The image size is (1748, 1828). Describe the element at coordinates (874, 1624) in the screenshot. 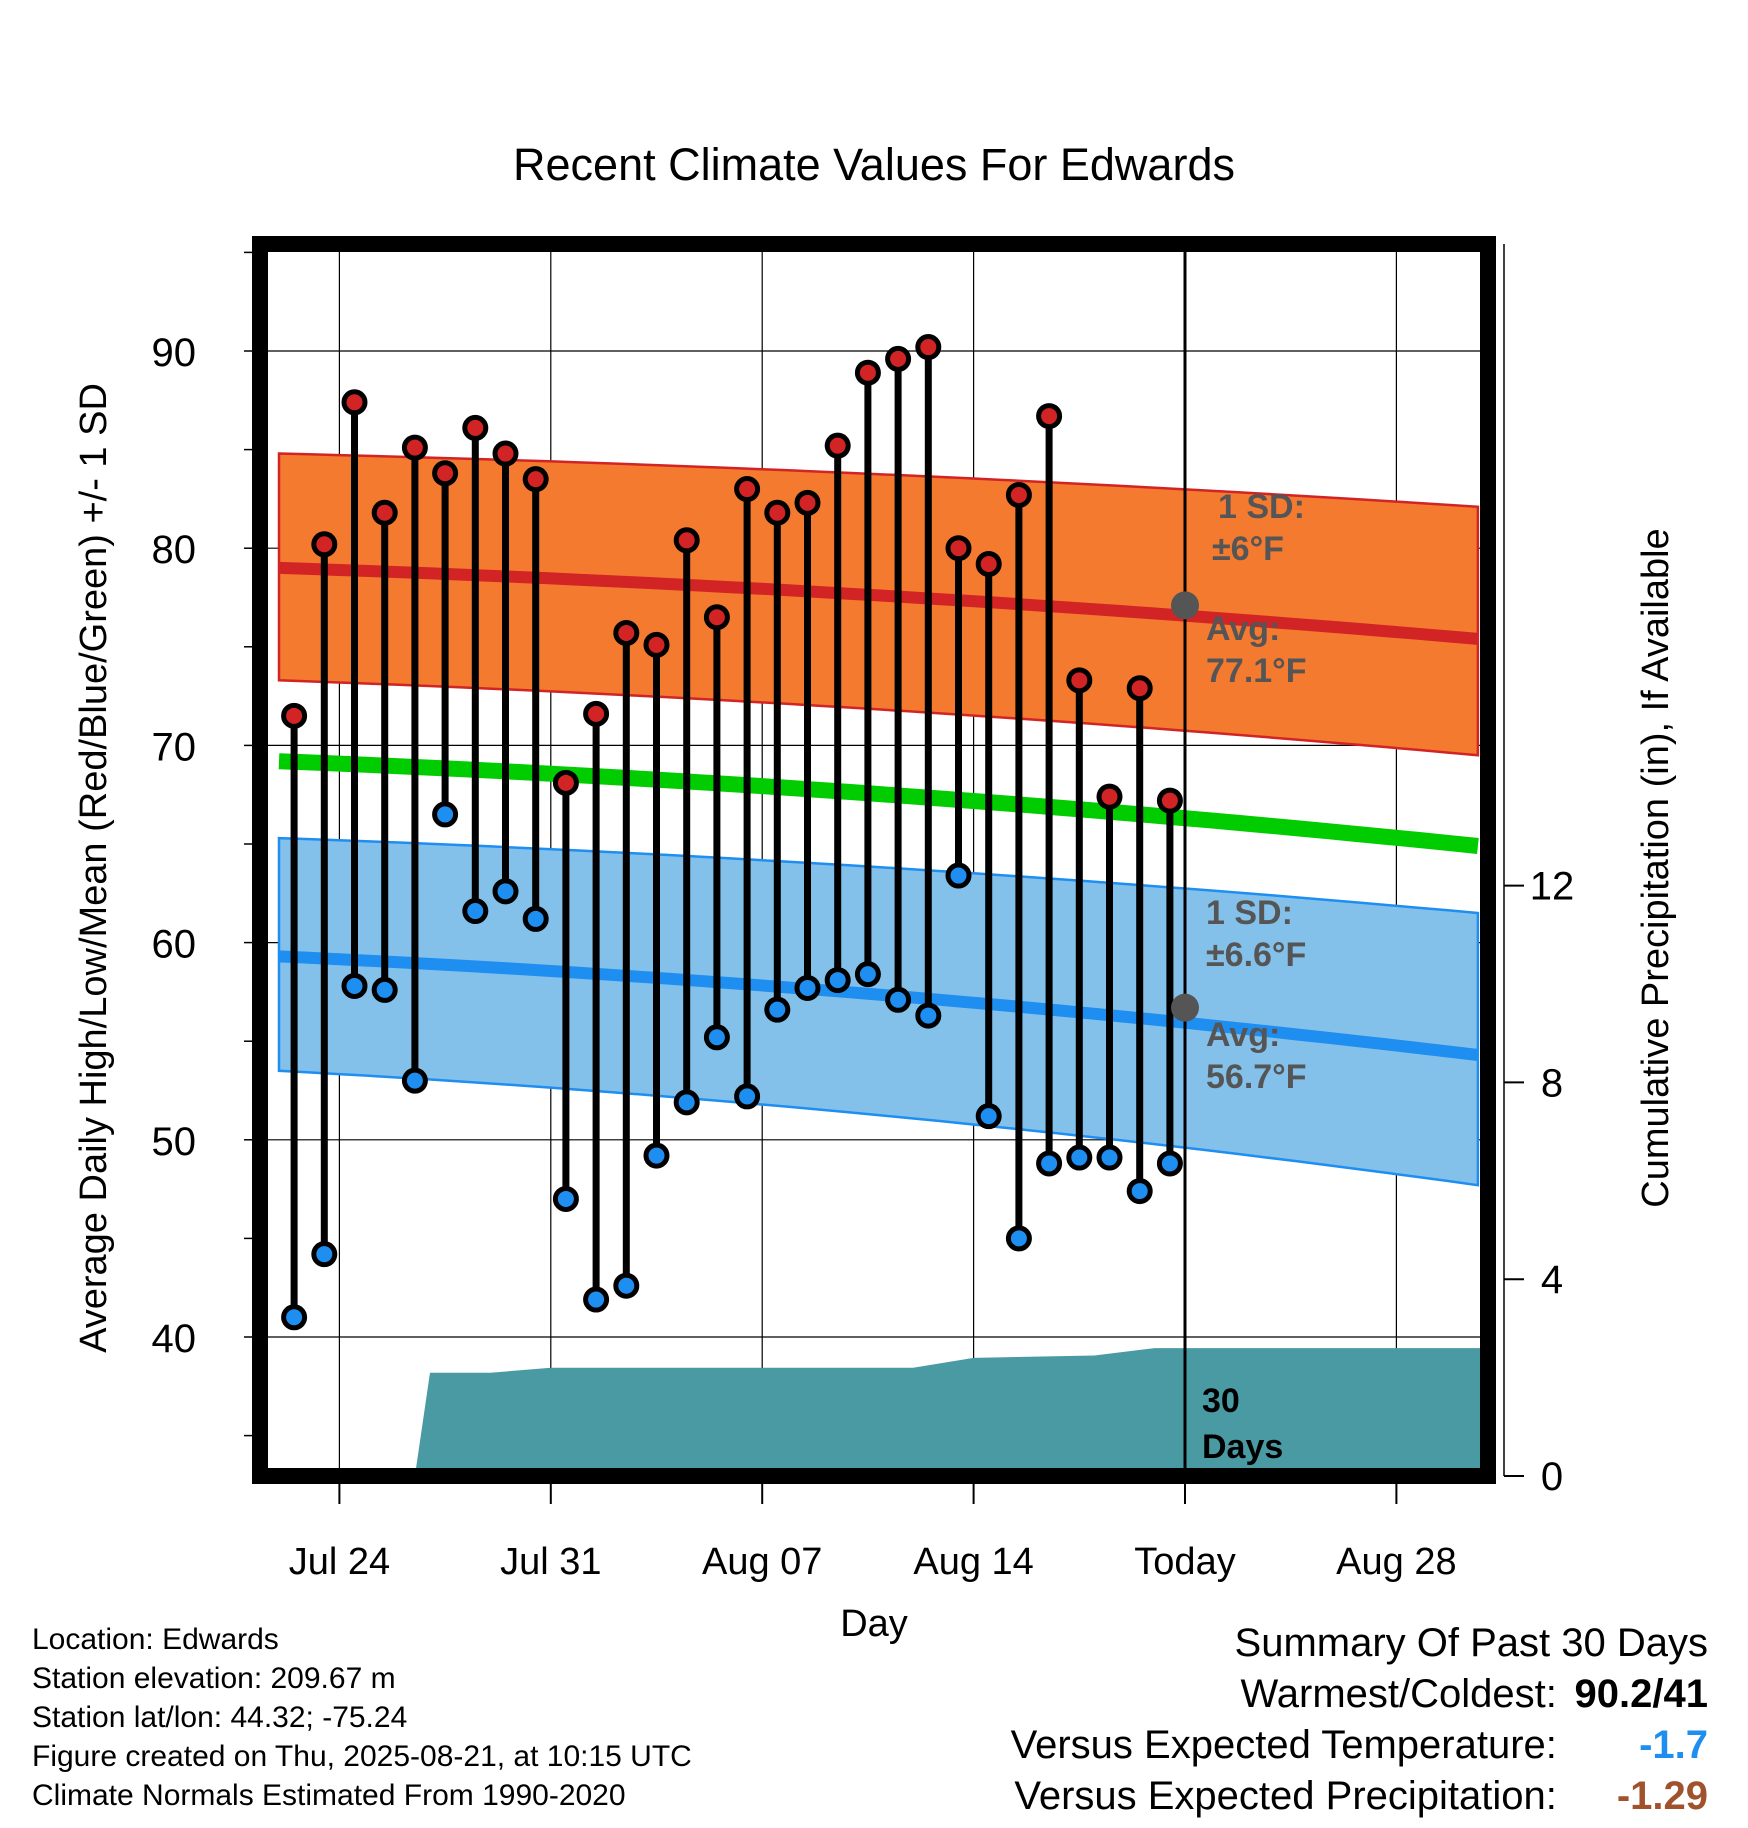

I see `x-axis-label: Day` at that location.